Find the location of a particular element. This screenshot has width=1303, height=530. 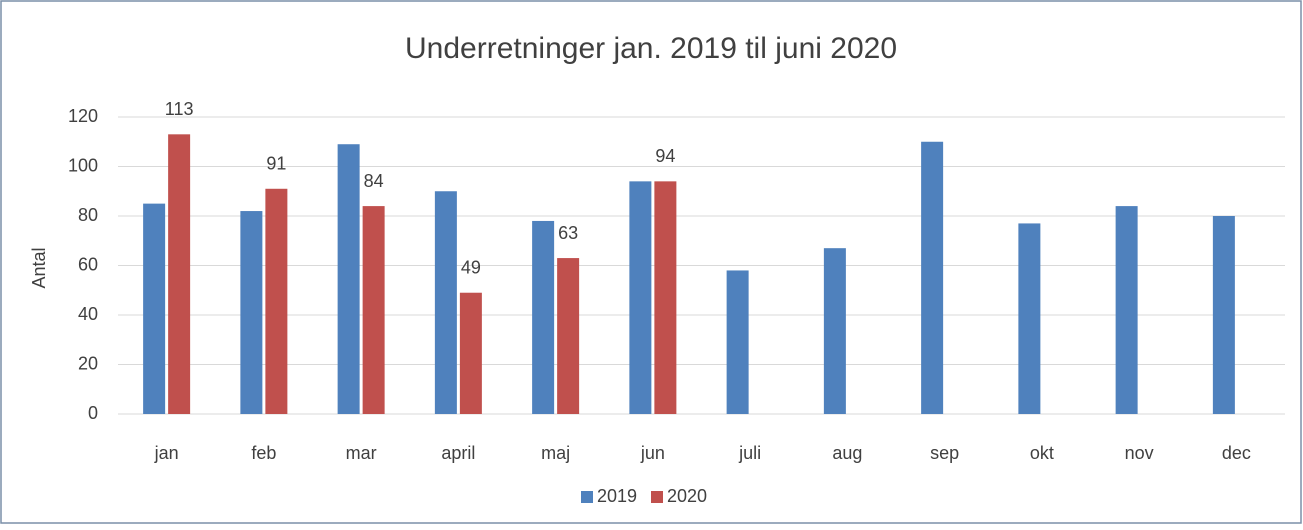

data-label: 91 is located at coordinates (276, 164).